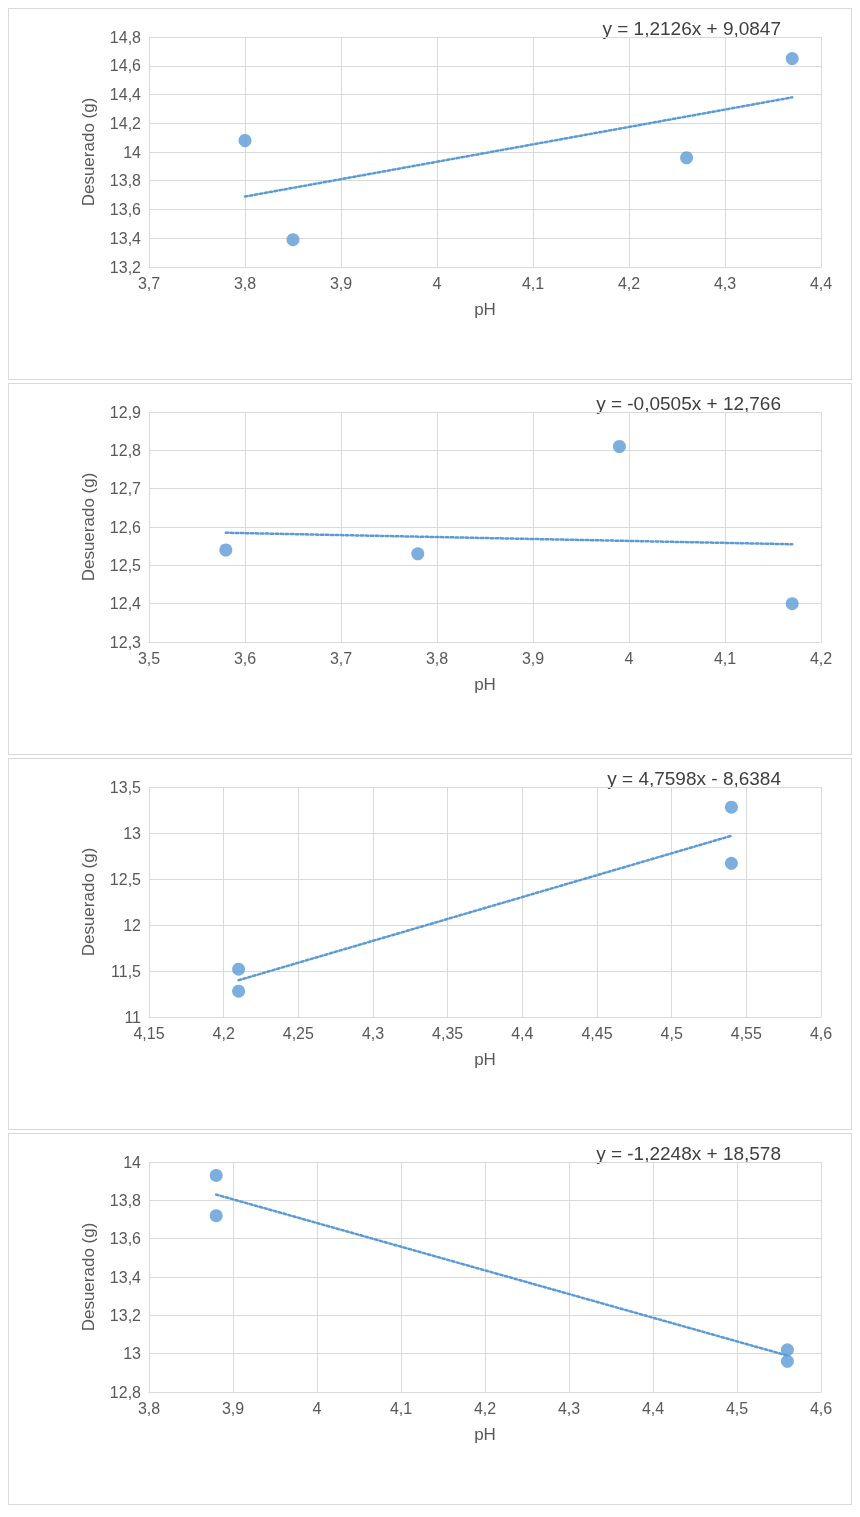  What do you see at coordinates (149, 658) in the screenshot?
I see `x-tick-label: 3,5` at bounding box center [149, 658].